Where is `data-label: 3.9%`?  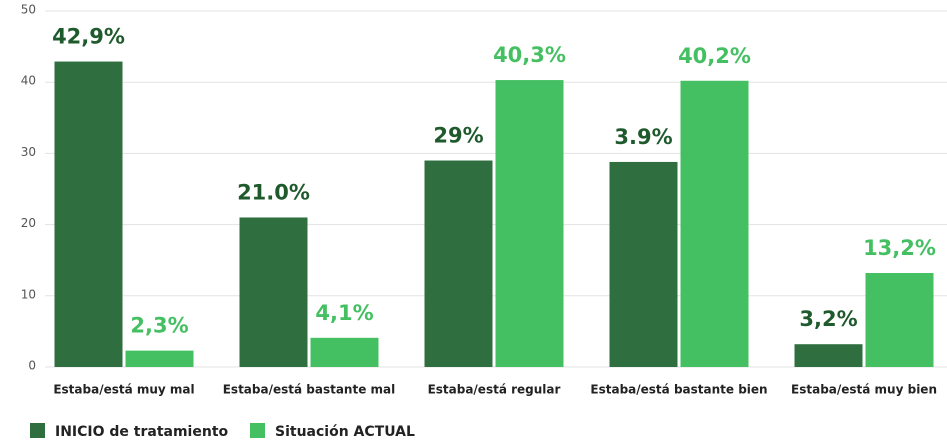 data-label: 3.9% is located at coordinates (643, 137).